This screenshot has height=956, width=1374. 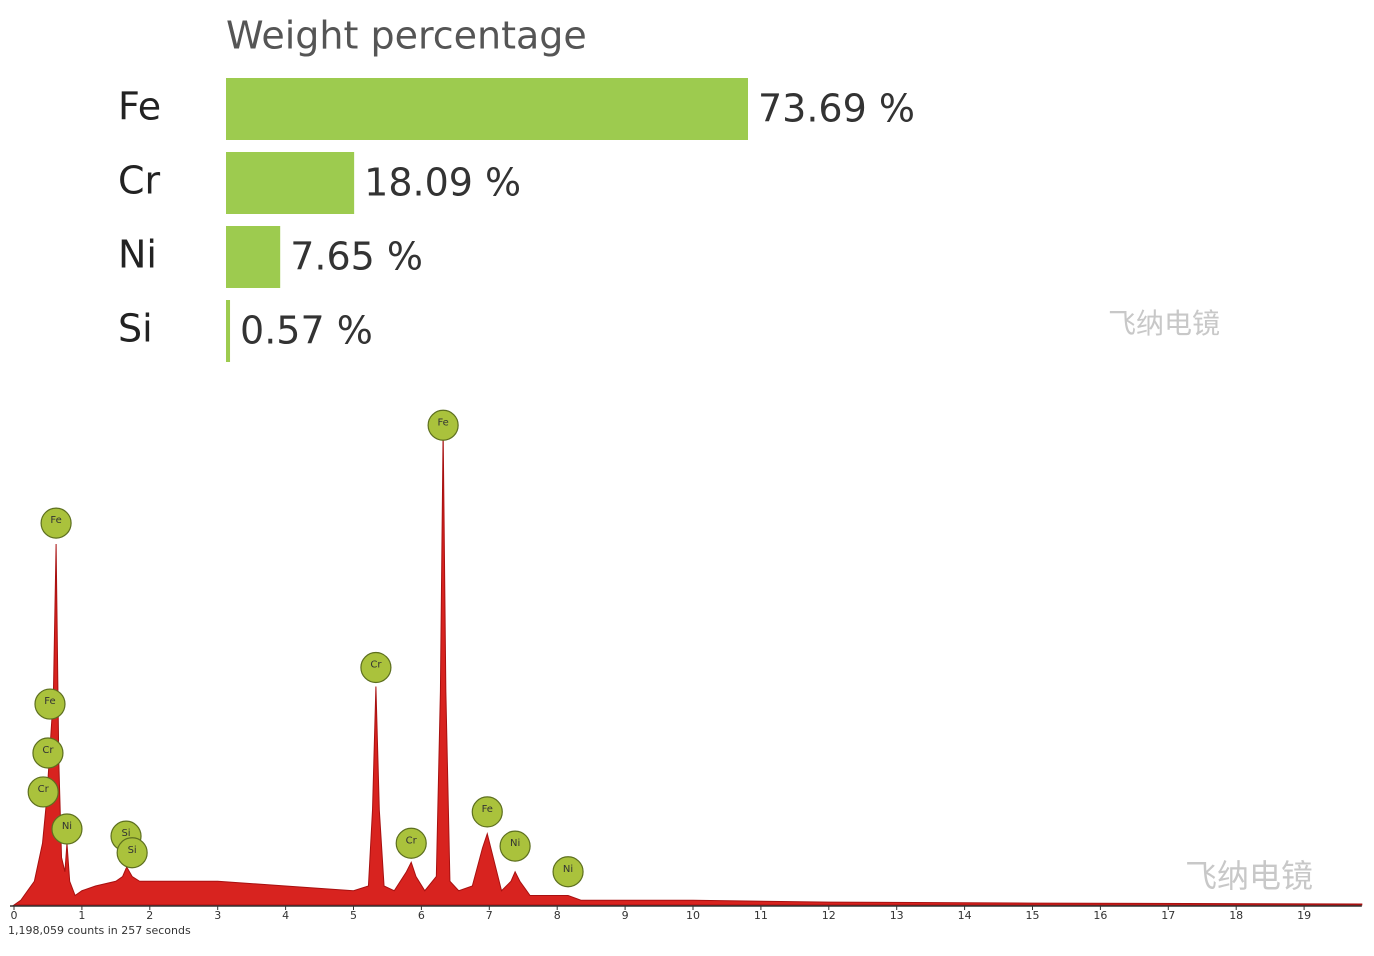 What do you see at coordinates (965, 915) in the screenshot?
I see `x-tick-label: 14` at bounding box center [965, 915].